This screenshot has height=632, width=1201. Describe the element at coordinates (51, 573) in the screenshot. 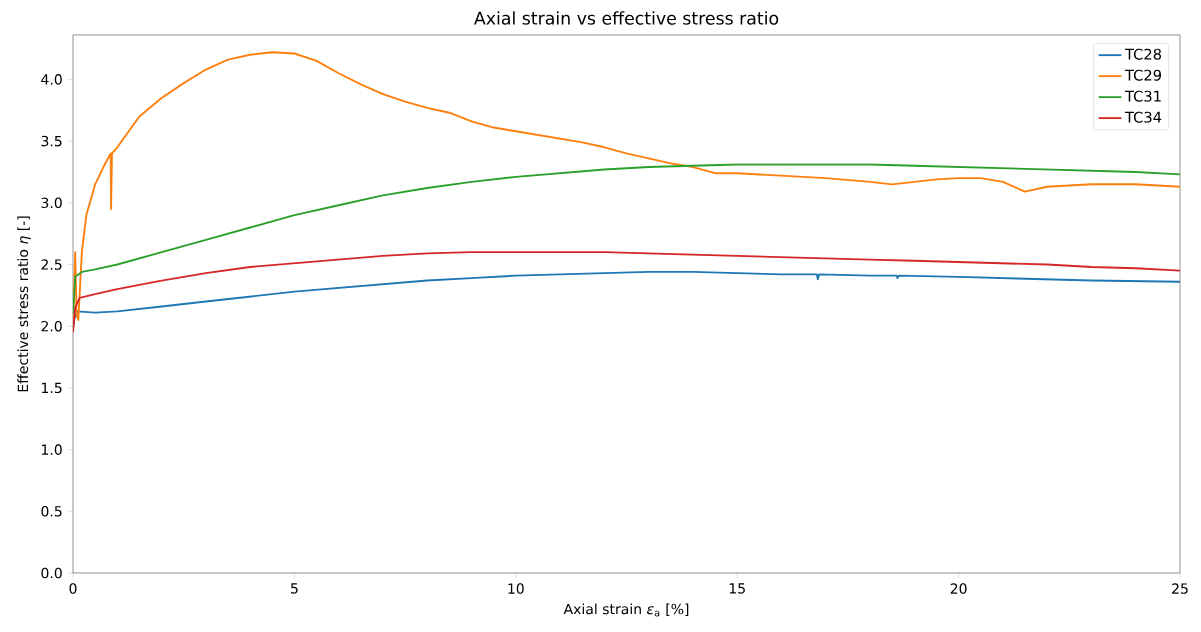

I see `y-tick-label: 0.0` at that location.